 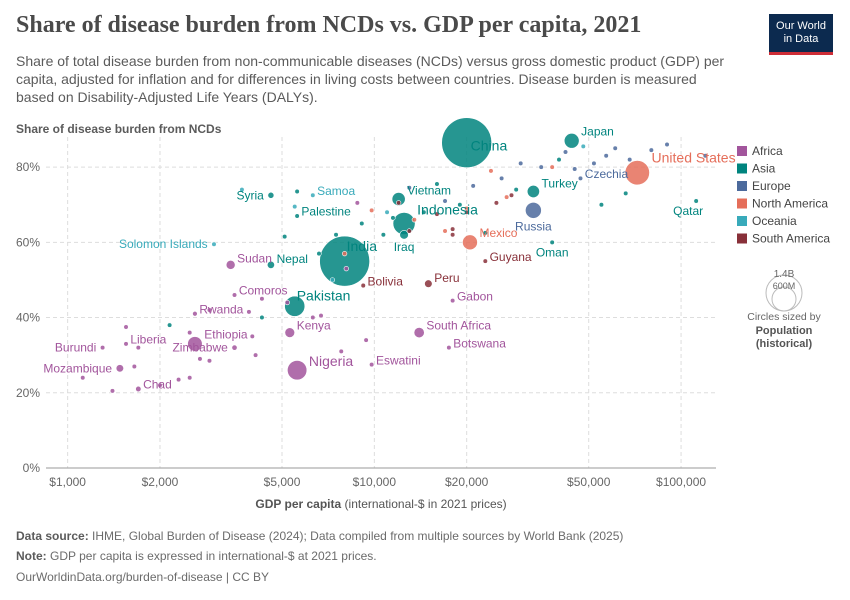 I want to click on point-label: Palestine, so click(x=326, y=212).